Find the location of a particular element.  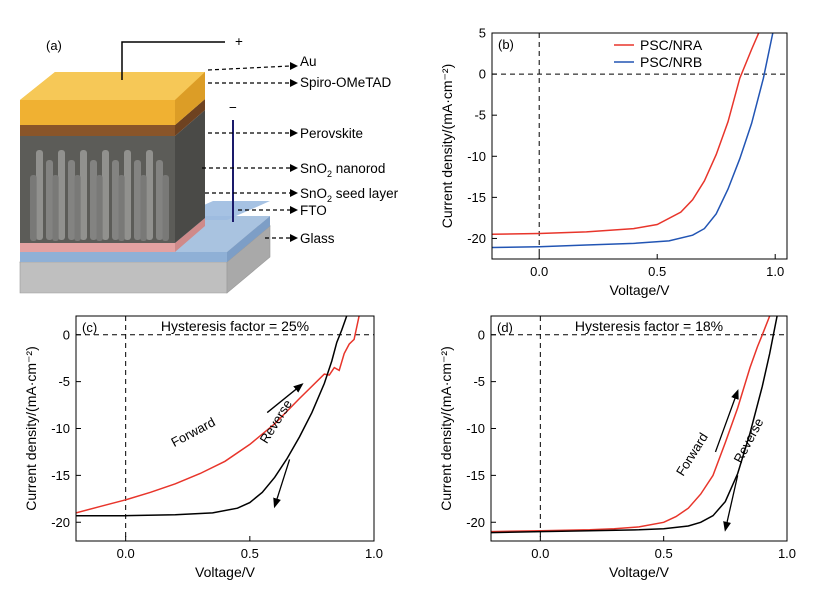

seed-post: seed layer is located at coordinates (365, 193).